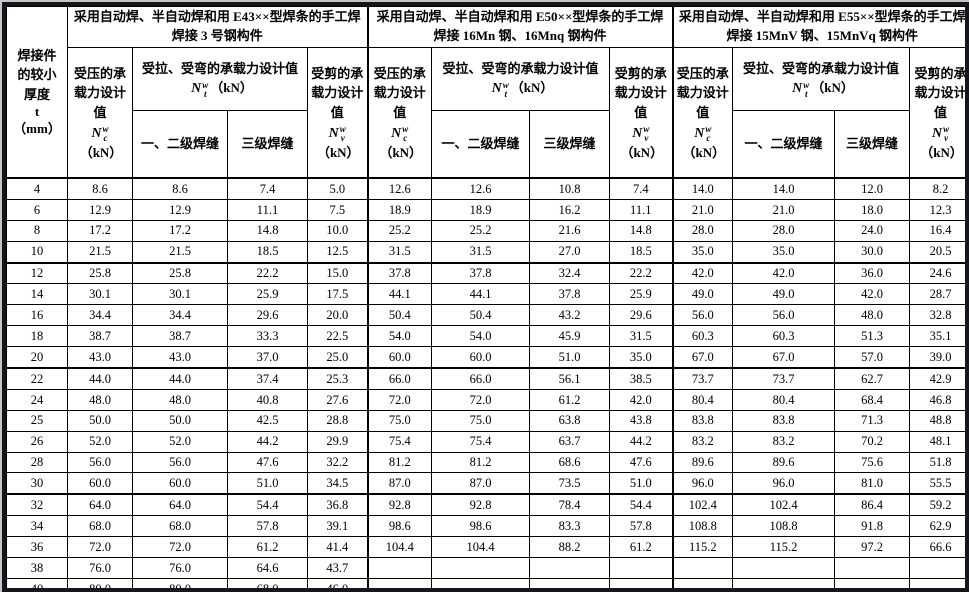 Image resolution: width=969 pixels, height=592 pixels. I want to click on value-cell: 64.6, so click(267, 568).